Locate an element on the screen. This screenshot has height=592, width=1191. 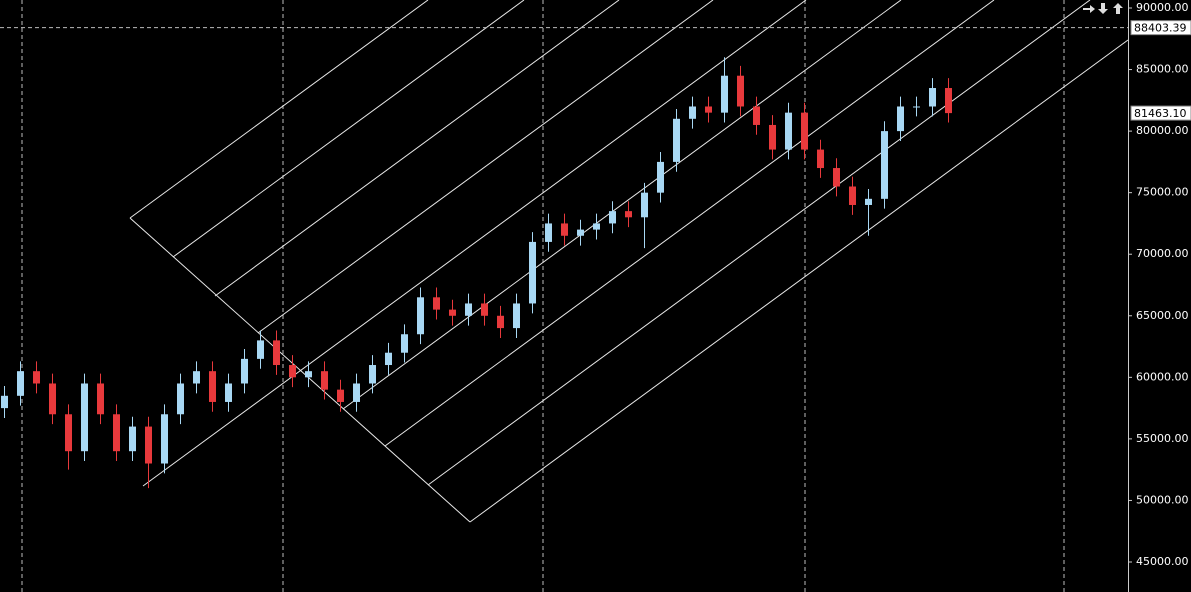
y-tick-label: 60000.00 is located at coordinates (1162, 376).